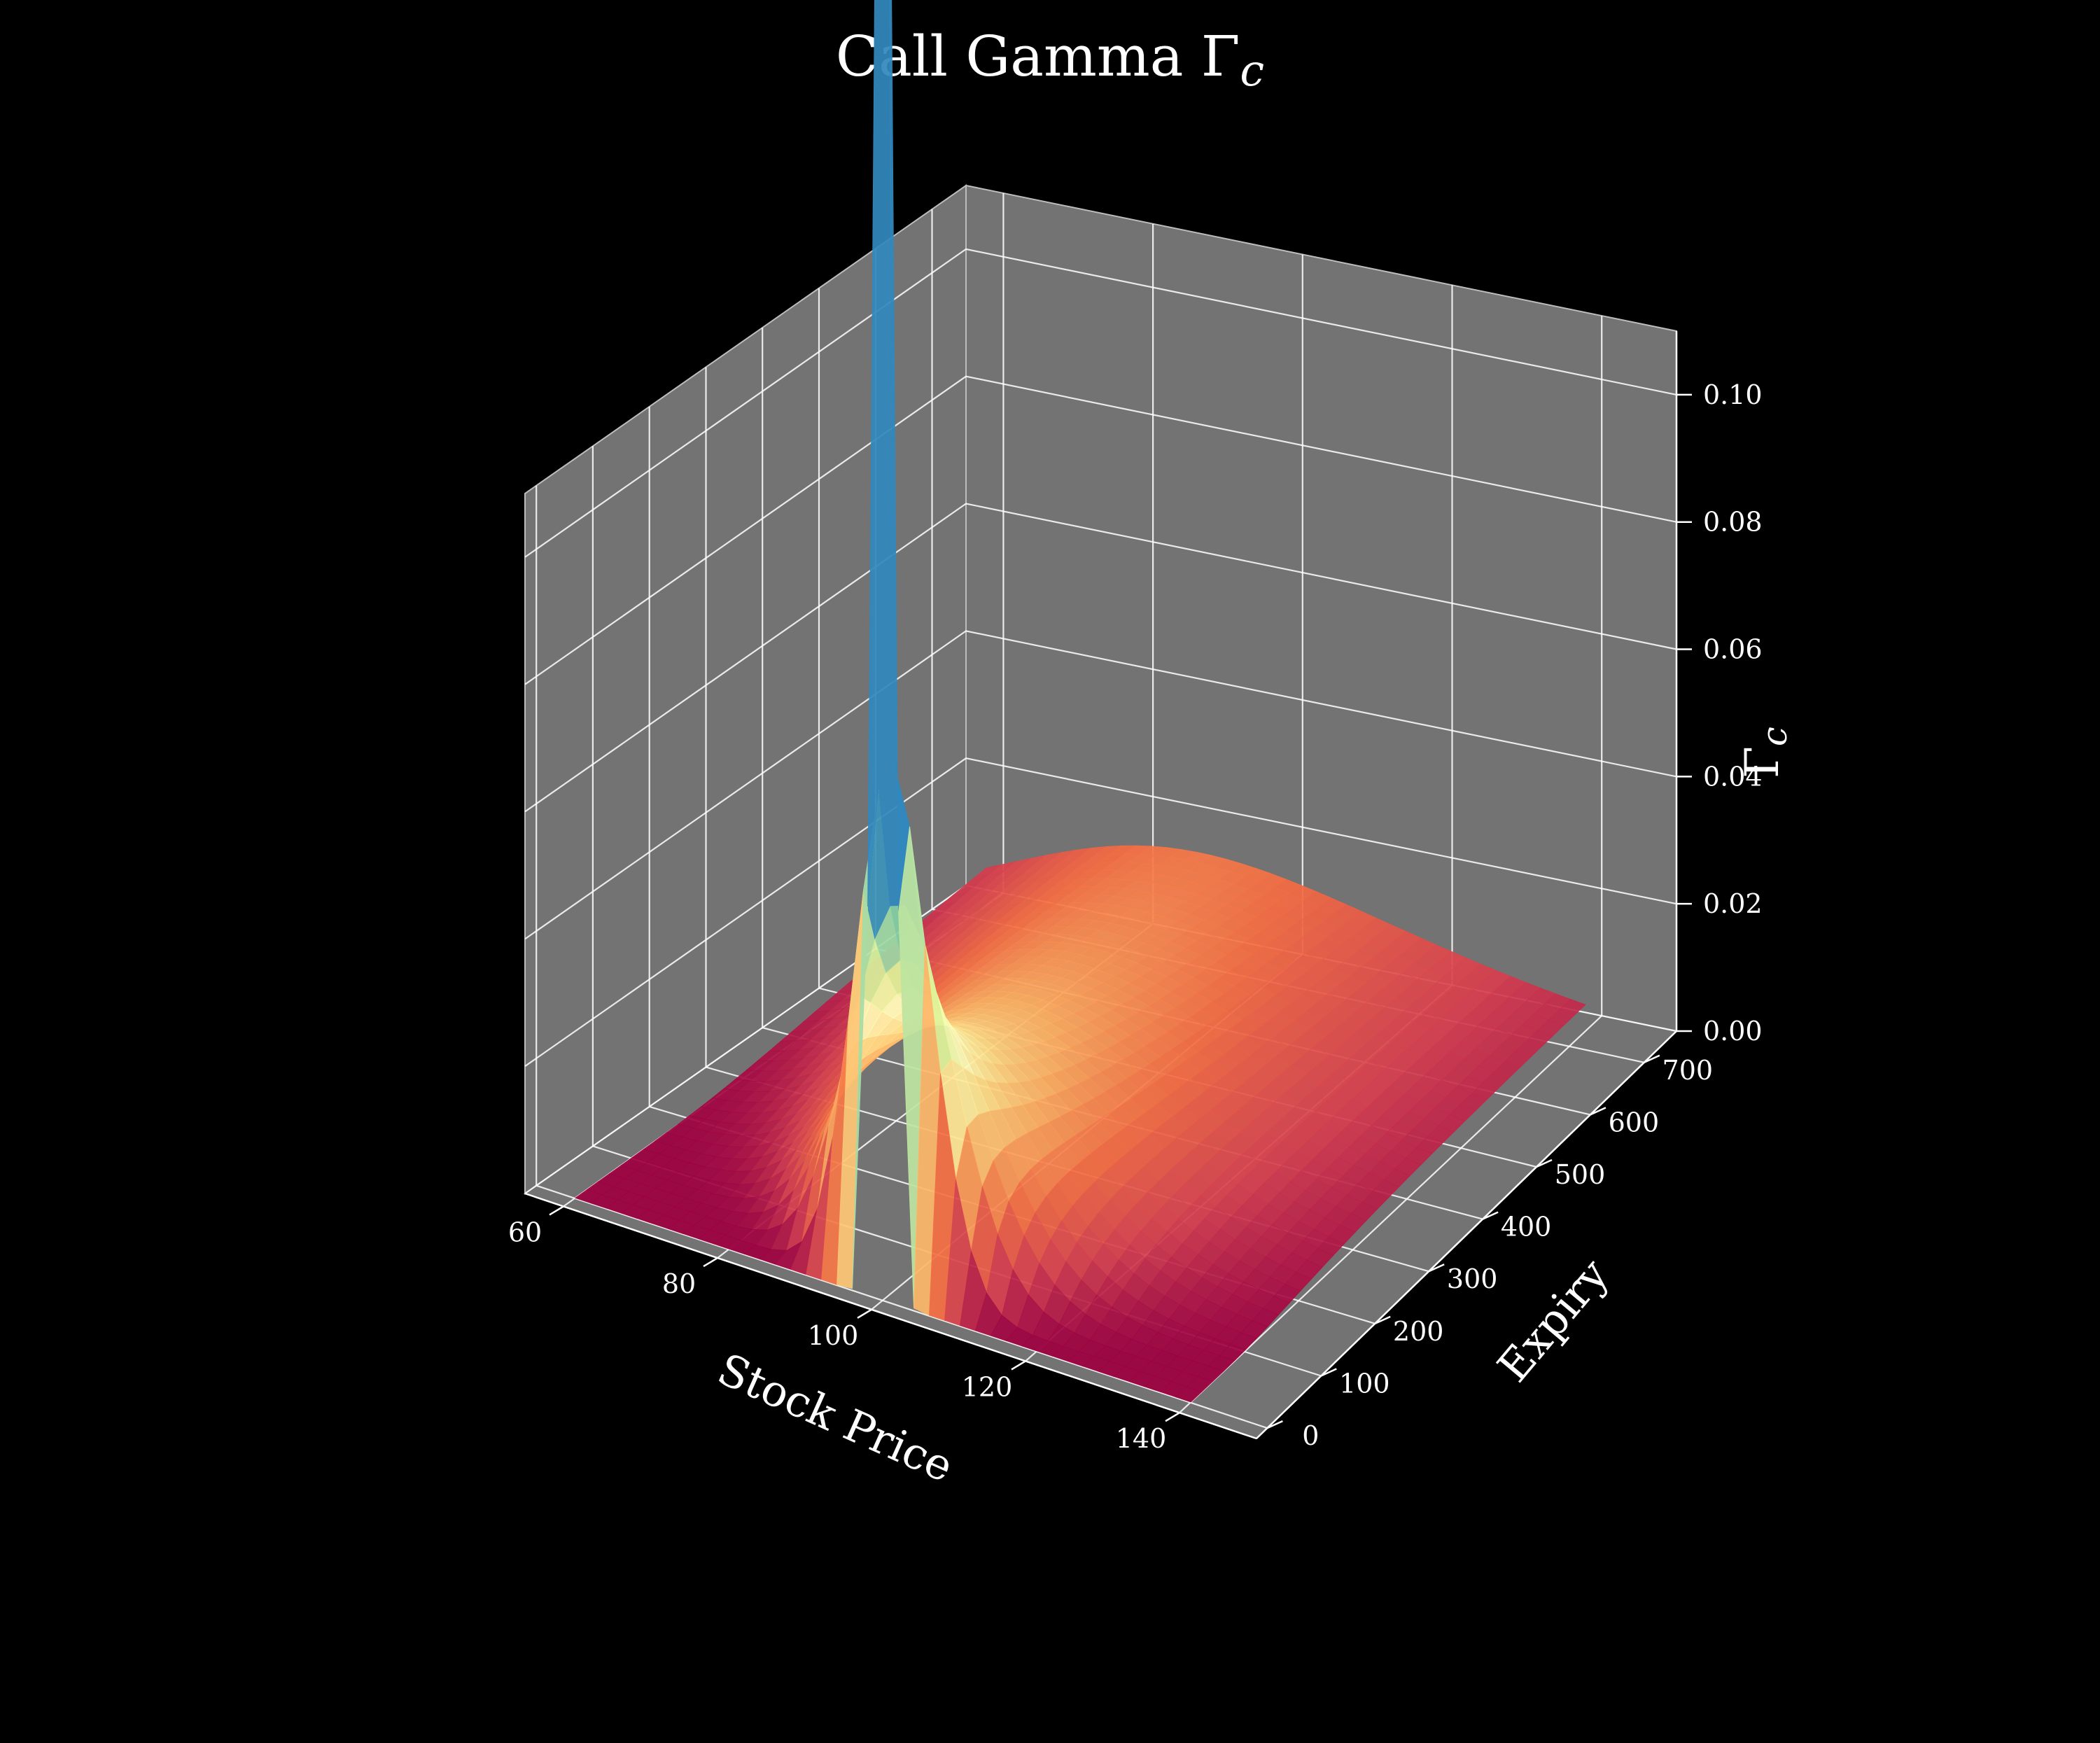 The image size is (2100, 1743). I want to click on chart-title: Call Gamma Γc, so click(1050, 60).